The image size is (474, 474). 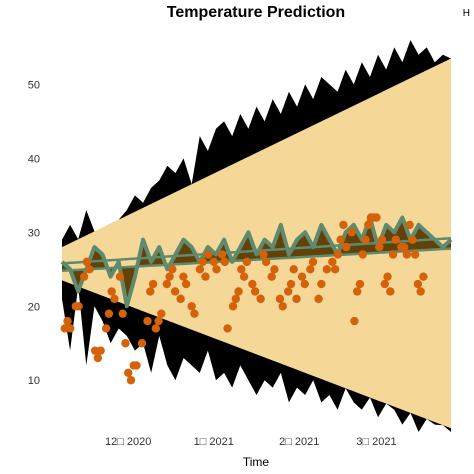 What do you see at coordinates (256, 462) in the screenshot?
I see `x-axis-label: Time` at bounding box center [256, 462].